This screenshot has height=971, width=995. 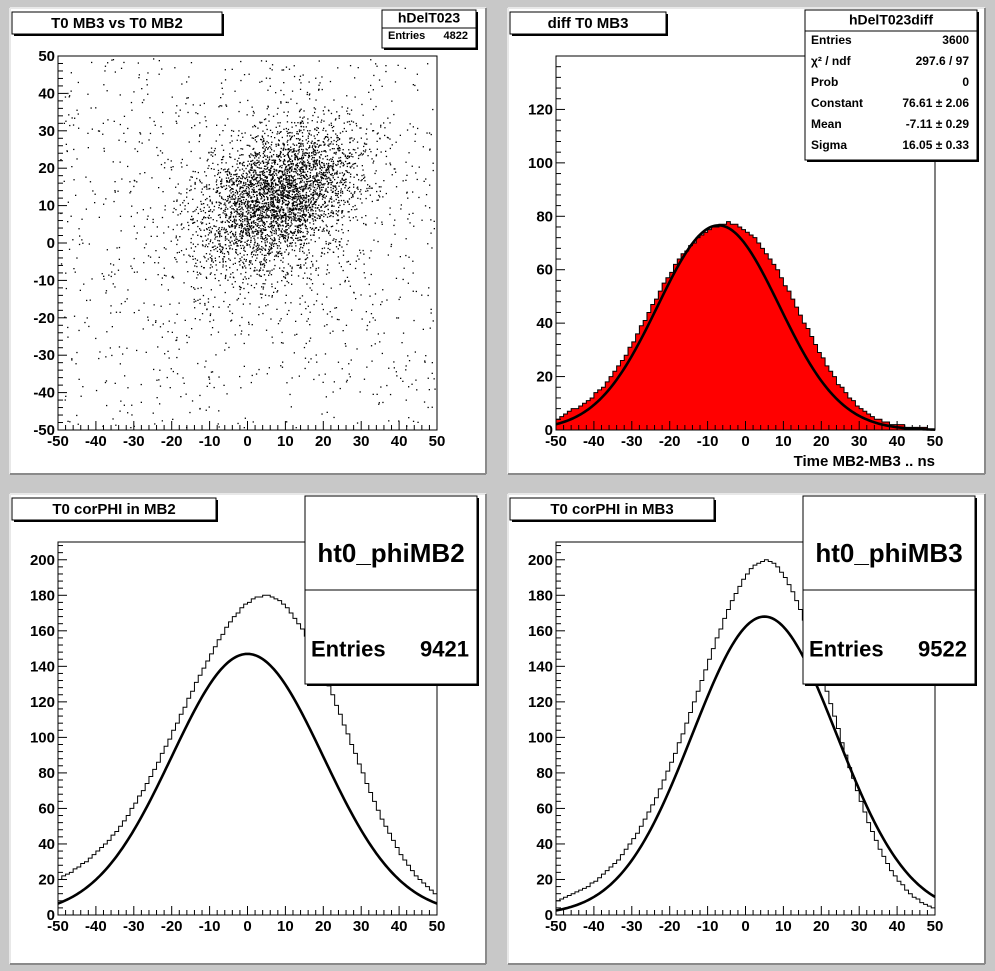 I want to click on y-tick-label: 10, so click(x=46, y=206).